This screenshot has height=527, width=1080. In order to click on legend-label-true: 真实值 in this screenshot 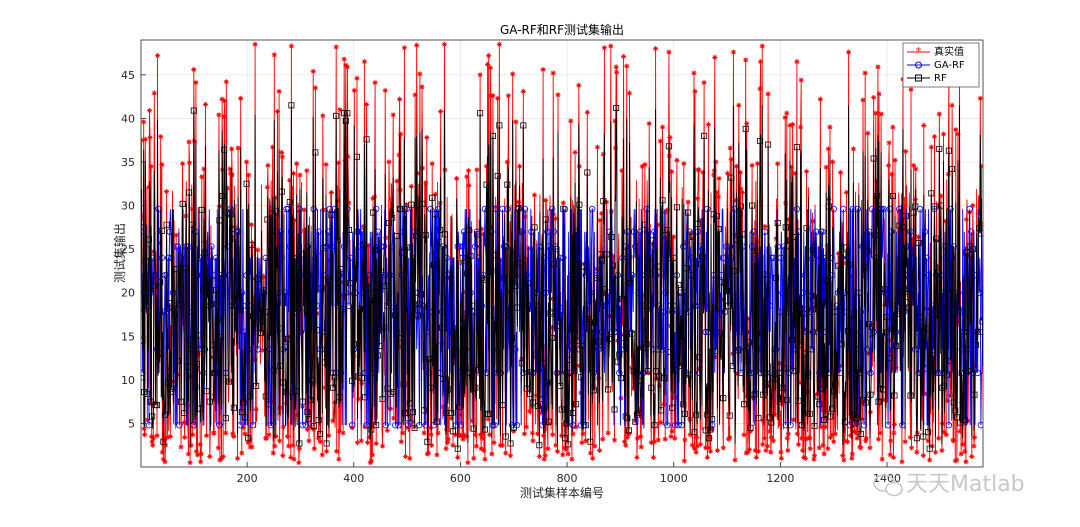, I will do `click(949, 51)`.